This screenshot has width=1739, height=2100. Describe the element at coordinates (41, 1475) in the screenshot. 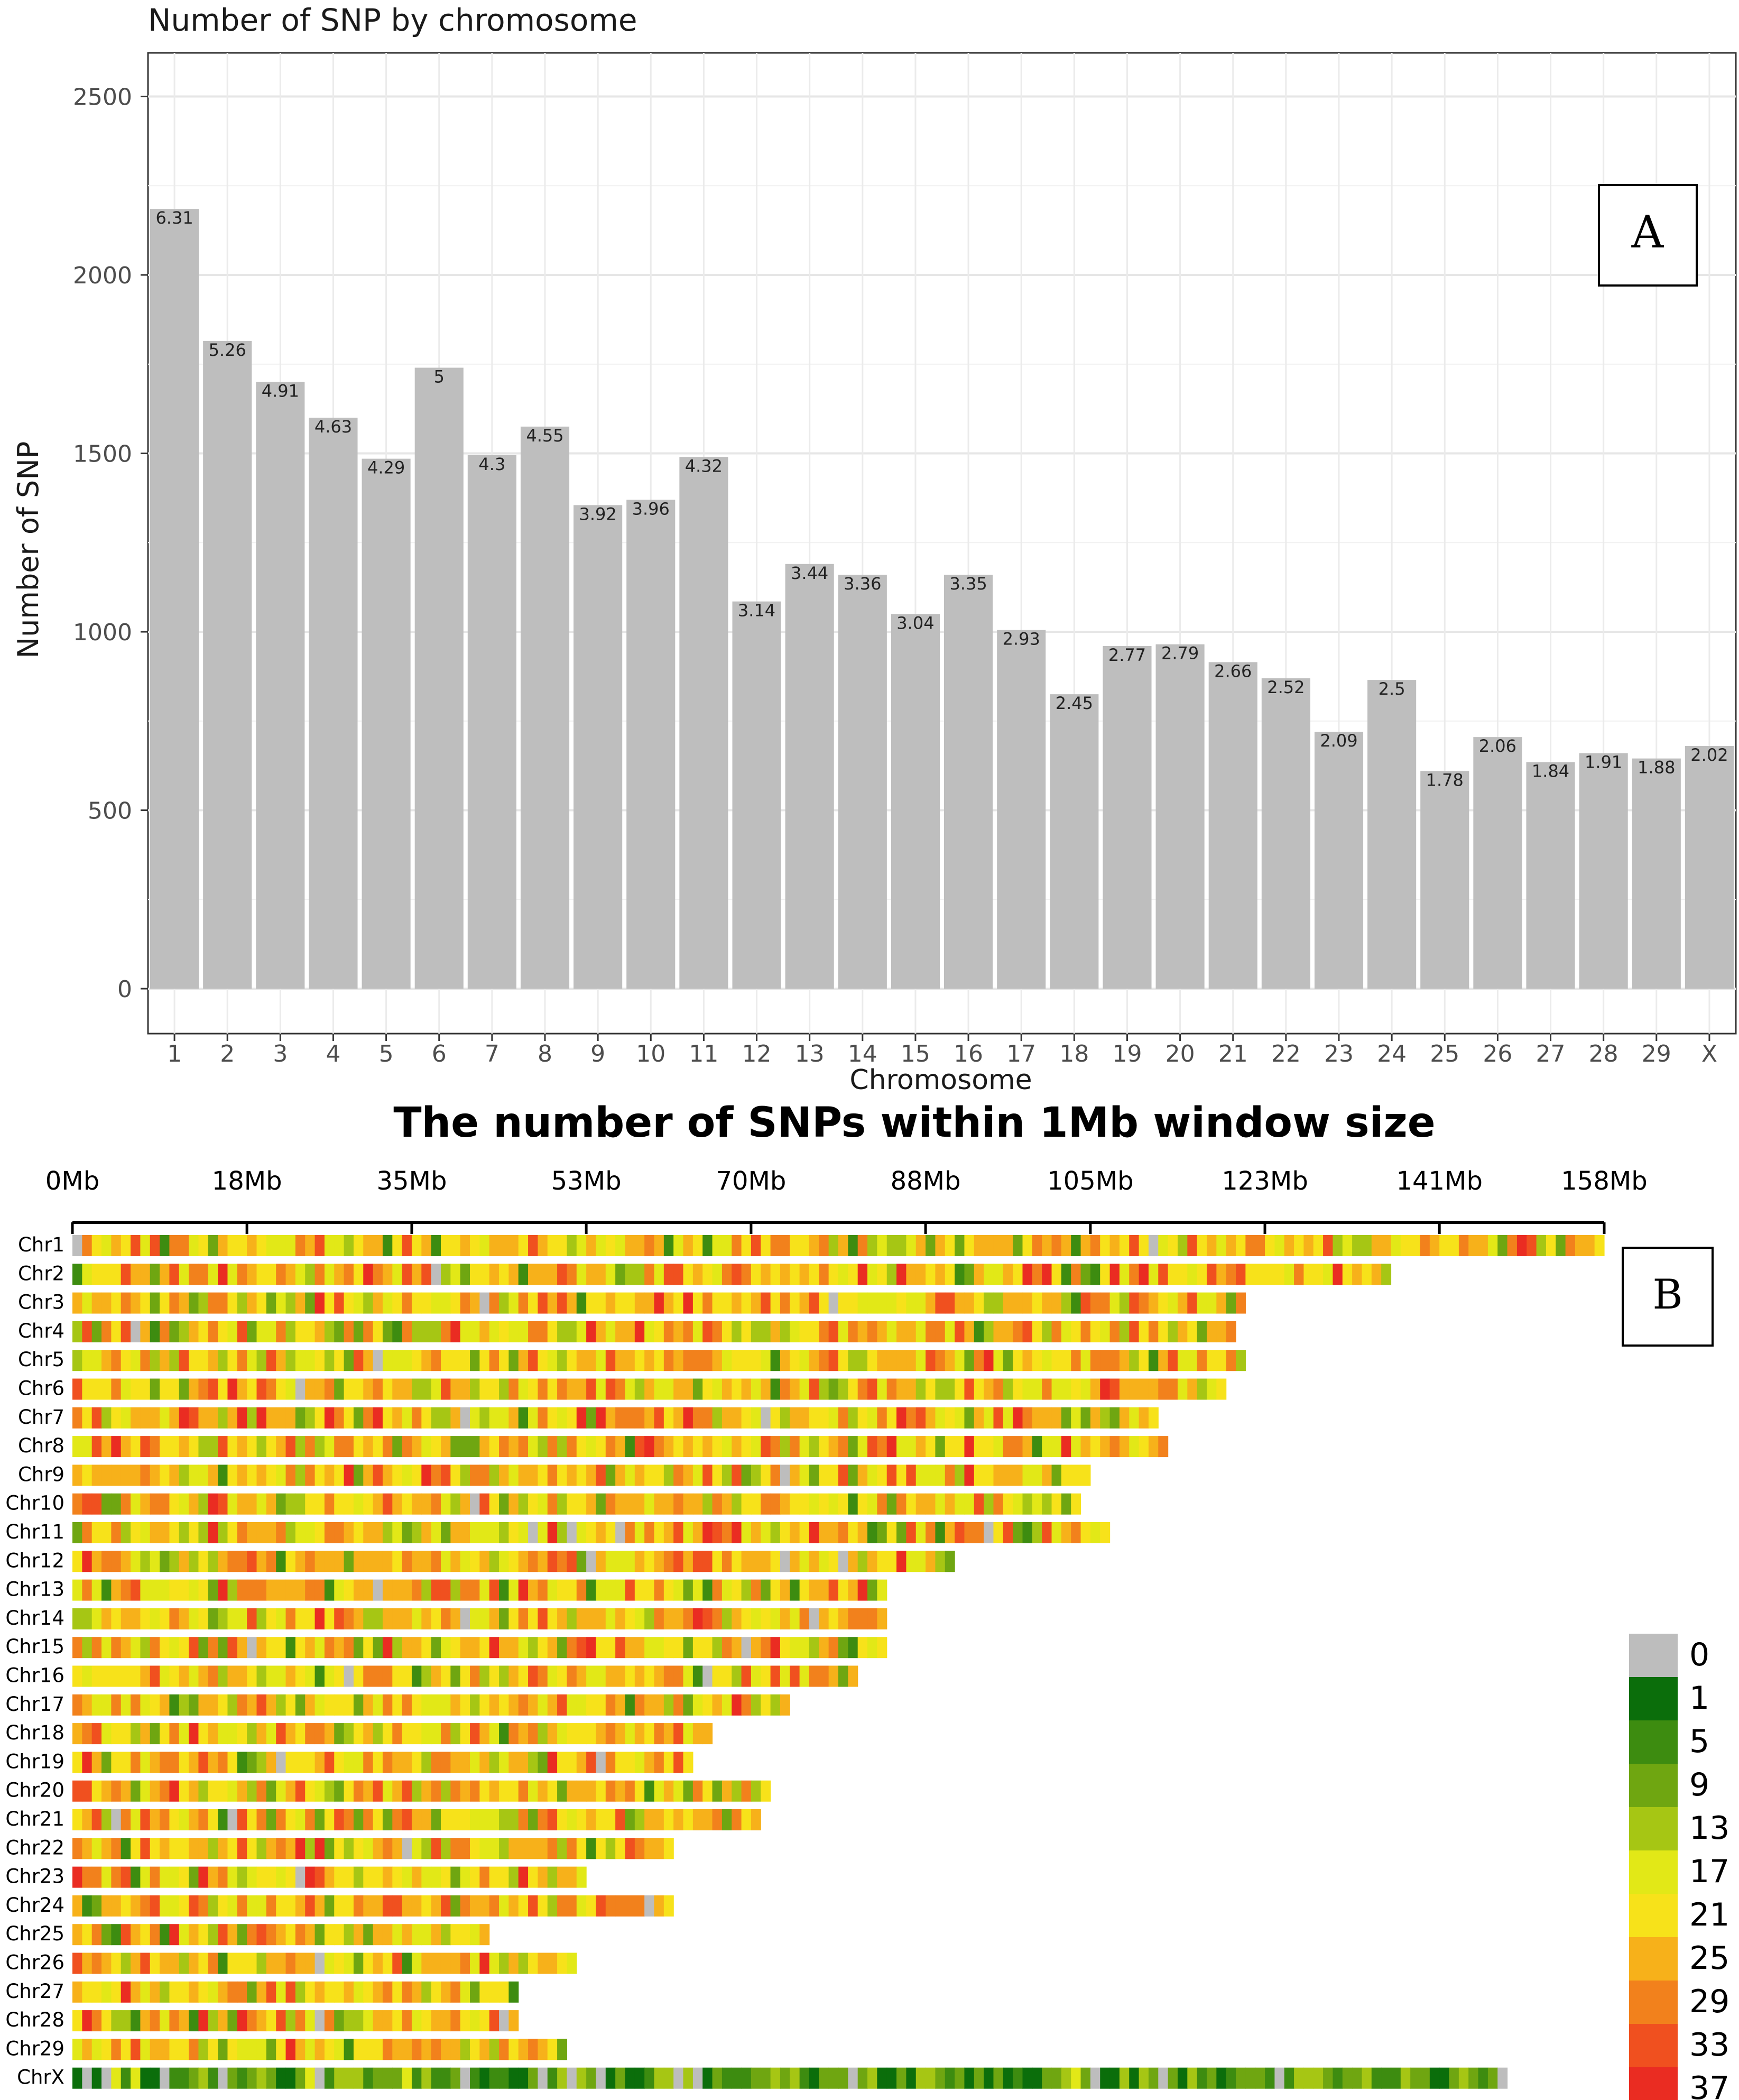

I see `chromosome-label: Chr9` at that location.